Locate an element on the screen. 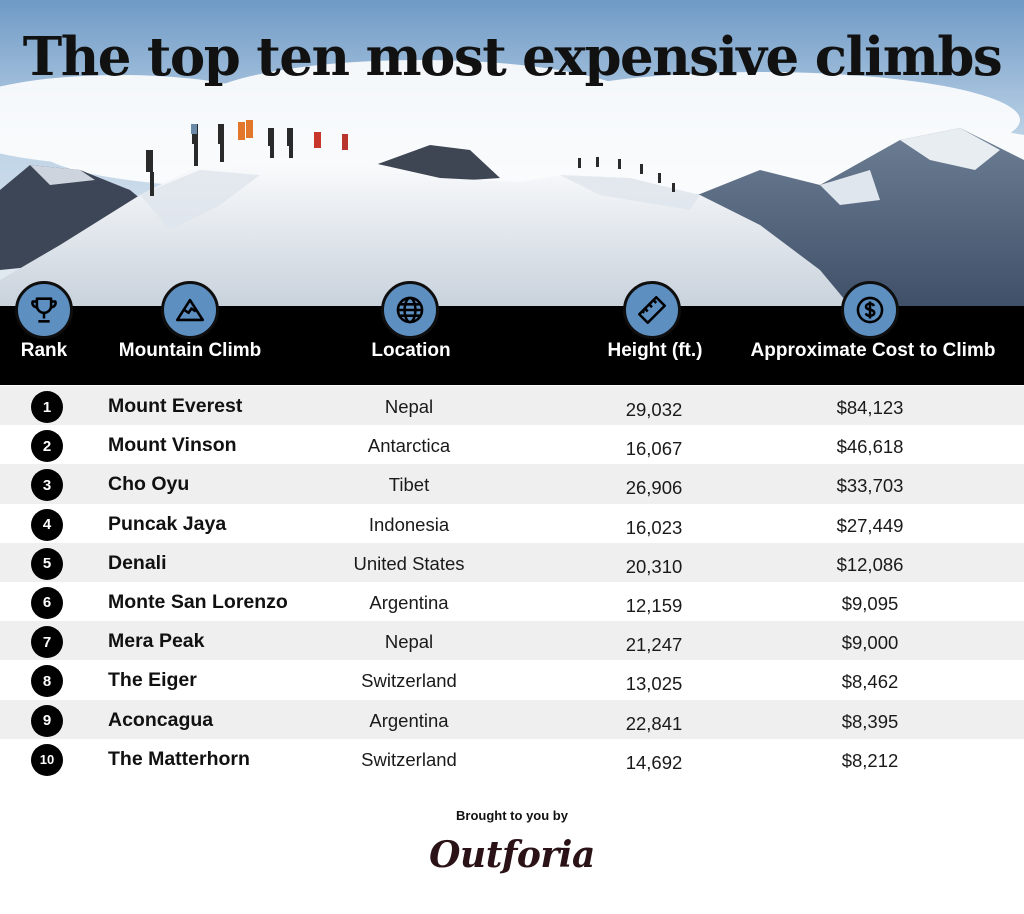 The image size is (1024, 914). height-cell: 26,906 is located at coordinates (654, 488).